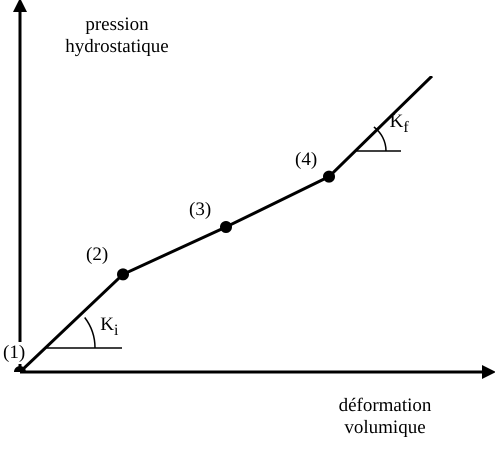 This screenshot has width=495, height=454. I want to click on annotation: (4), so click(306, 159).